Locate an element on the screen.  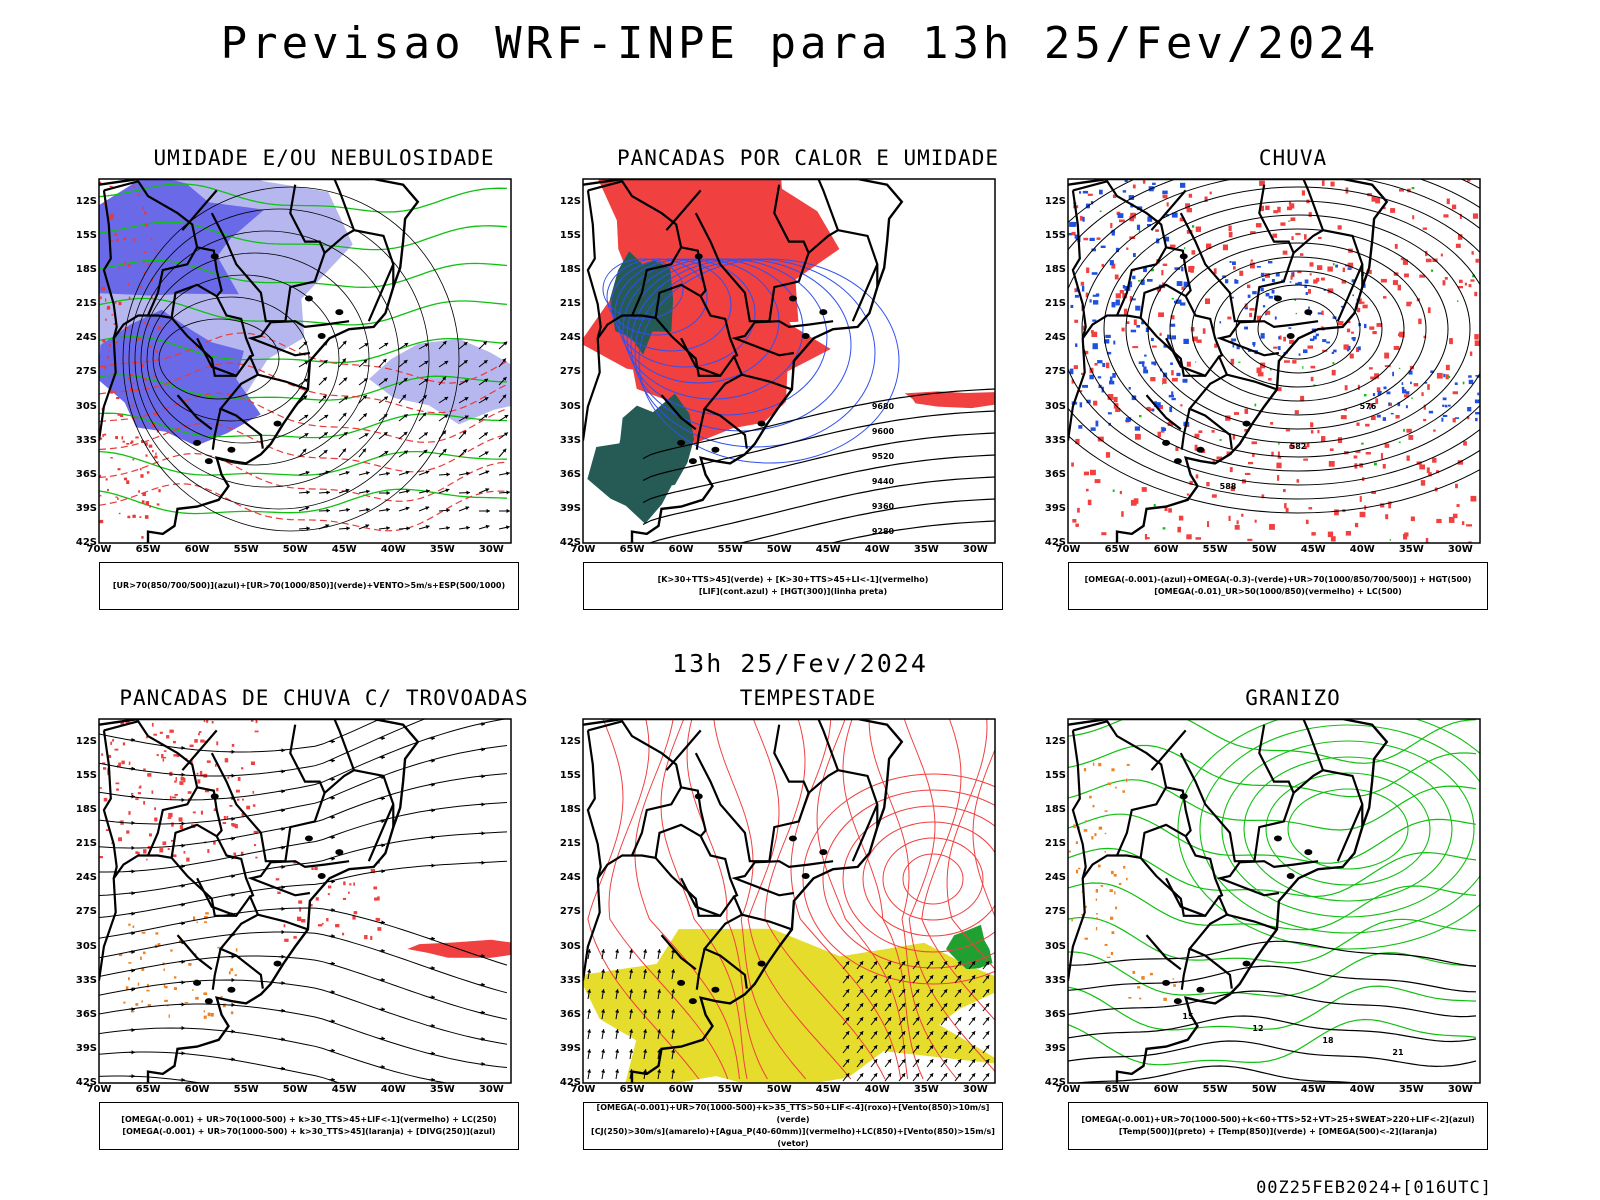
lat-label: 15S is located at coordinates (86, 775).